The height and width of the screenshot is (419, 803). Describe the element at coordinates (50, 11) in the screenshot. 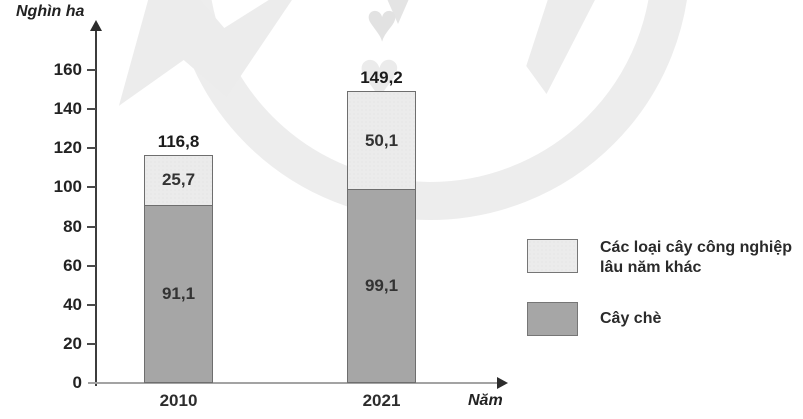

I see `y-axis-title: Nghìn ha` at that location.